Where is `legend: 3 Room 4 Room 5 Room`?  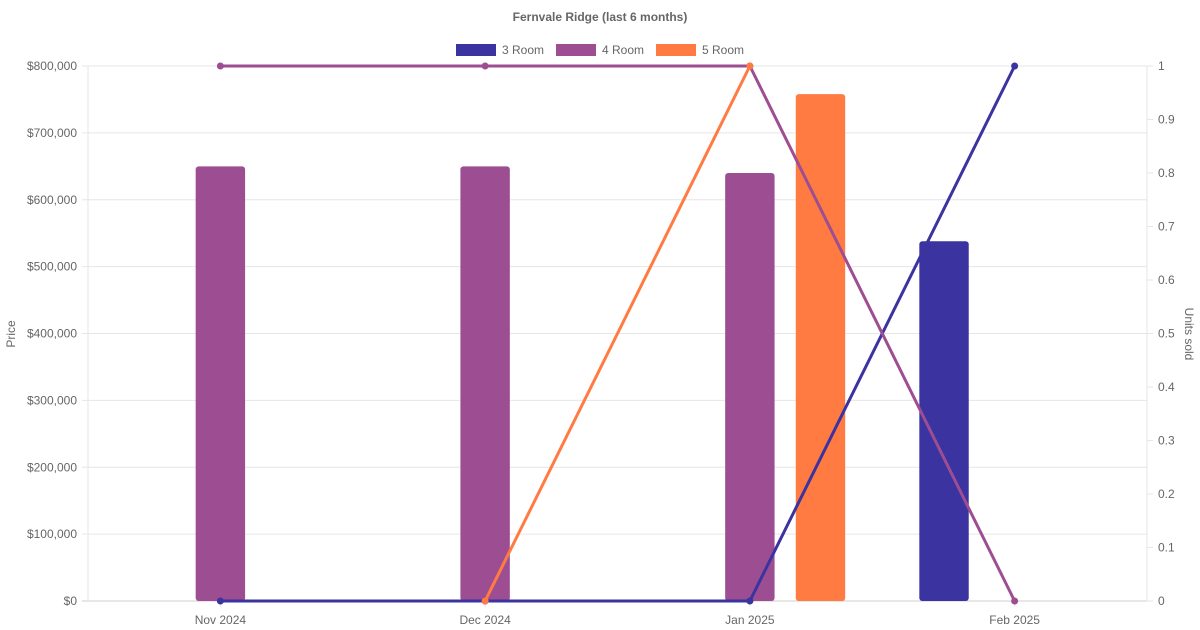
legend: 3 Room 4 Room 5 Room is located at coordinates (600, 50).